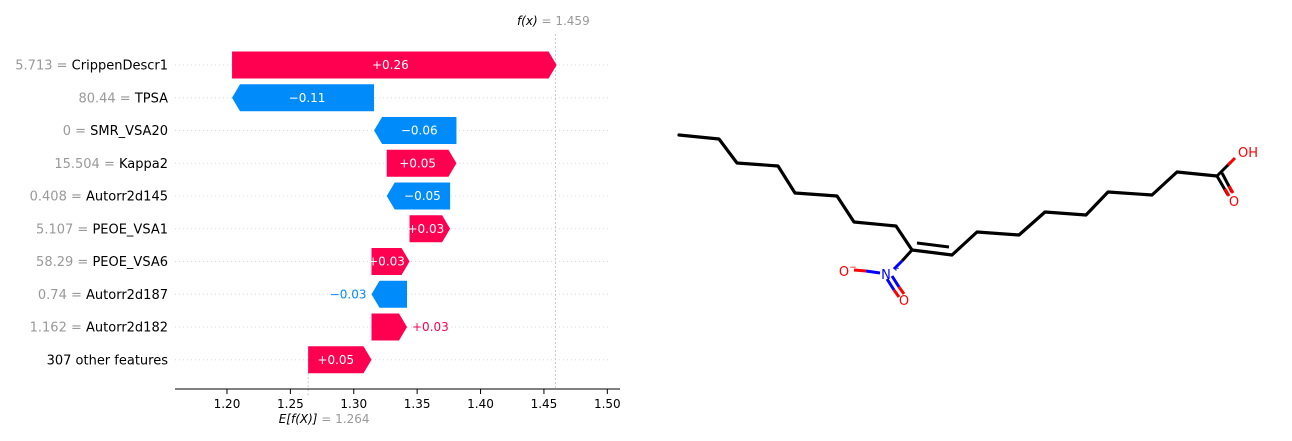 This screenshot has height=441, width=1292. I want to click on feature-value: 0, so click(67, 131).